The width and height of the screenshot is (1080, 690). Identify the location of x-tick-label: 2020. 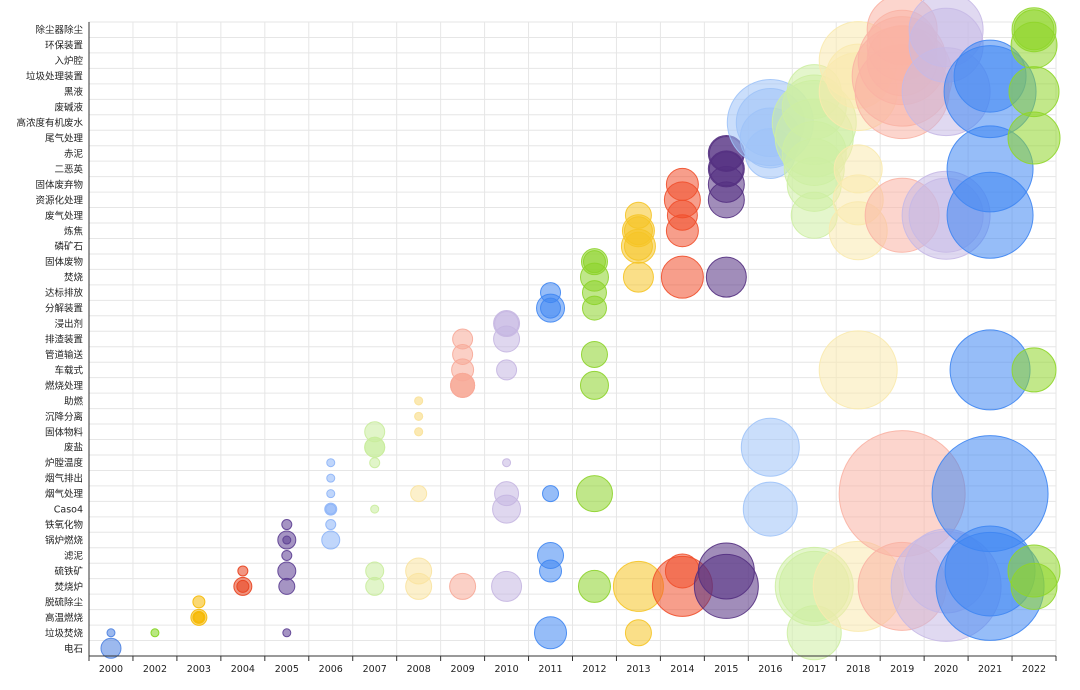
(946, 669).